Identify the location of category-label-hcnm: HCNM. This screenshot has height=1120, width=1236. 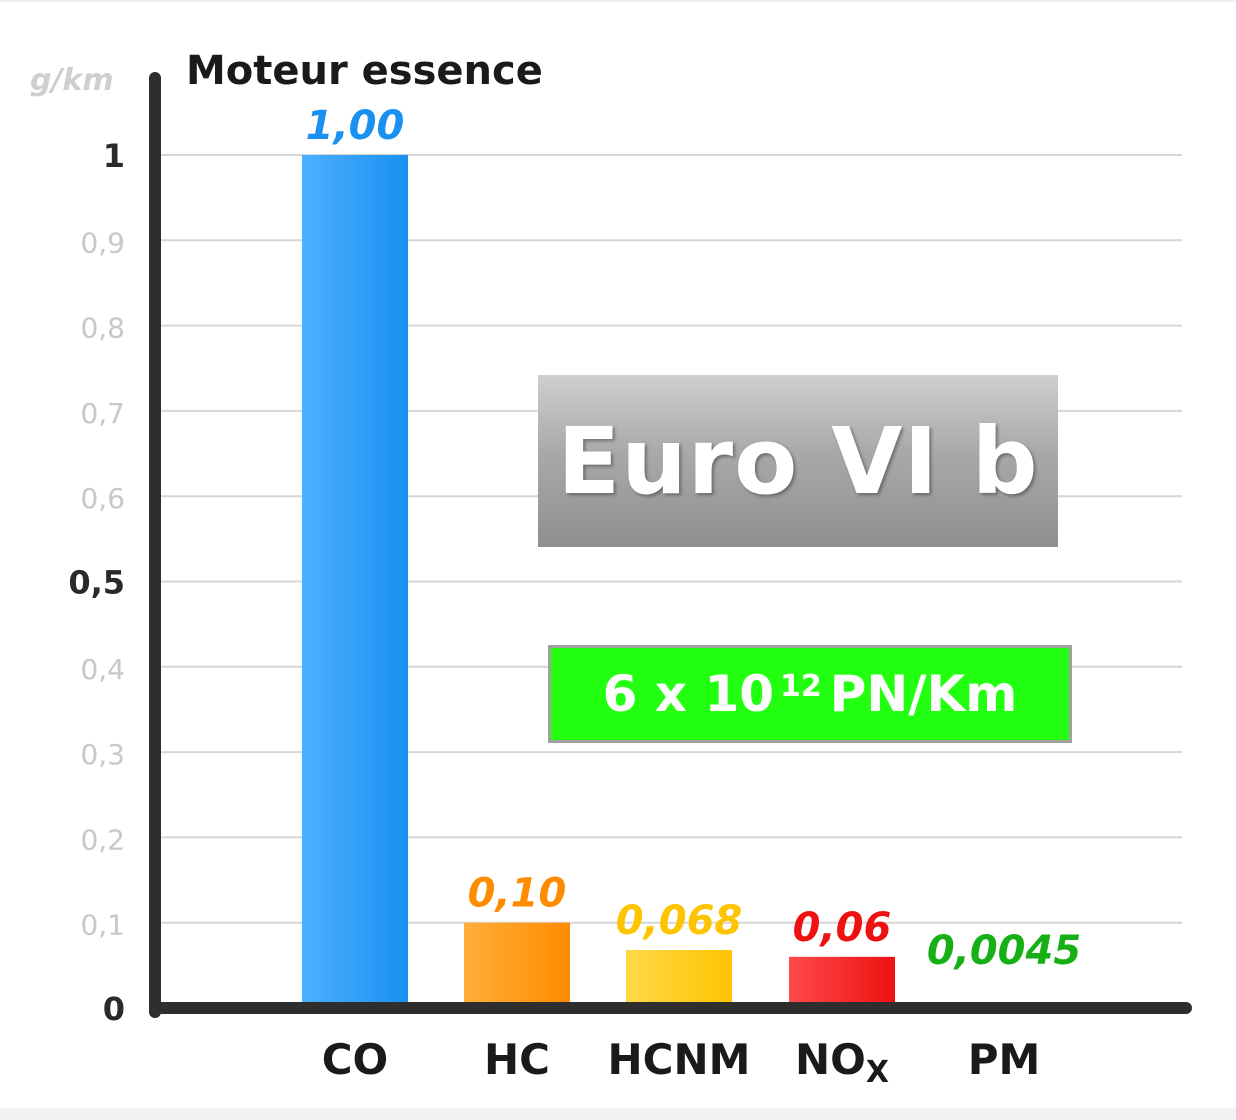
(679, 1059).